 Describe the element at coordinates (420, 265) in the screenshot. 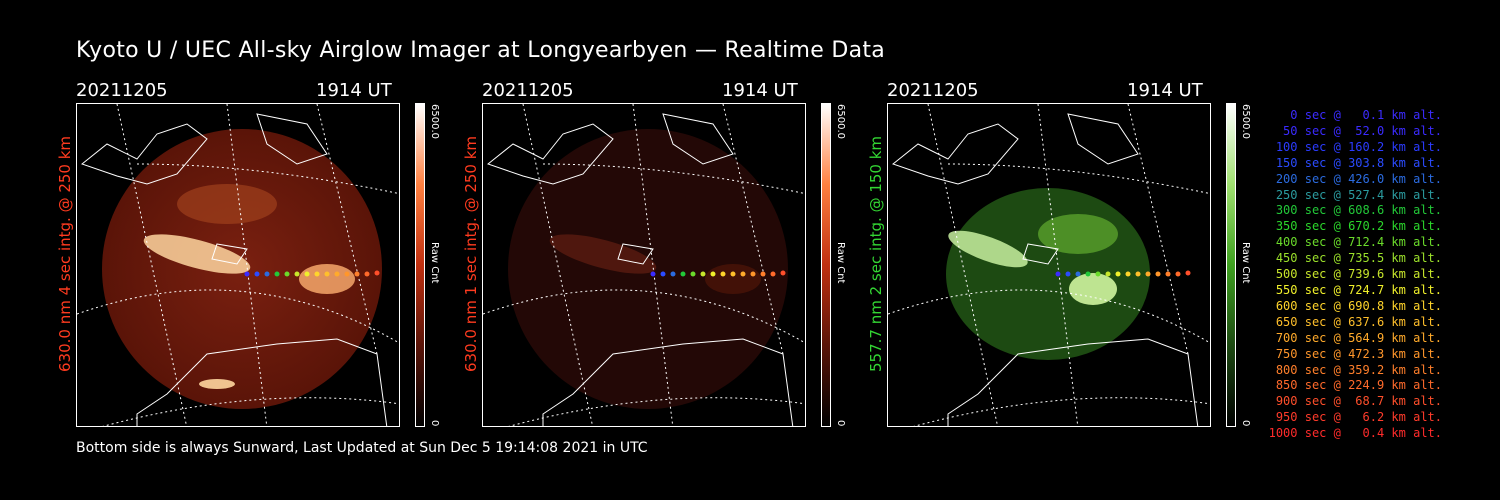

I see `panel-1-colorbar` at that location.